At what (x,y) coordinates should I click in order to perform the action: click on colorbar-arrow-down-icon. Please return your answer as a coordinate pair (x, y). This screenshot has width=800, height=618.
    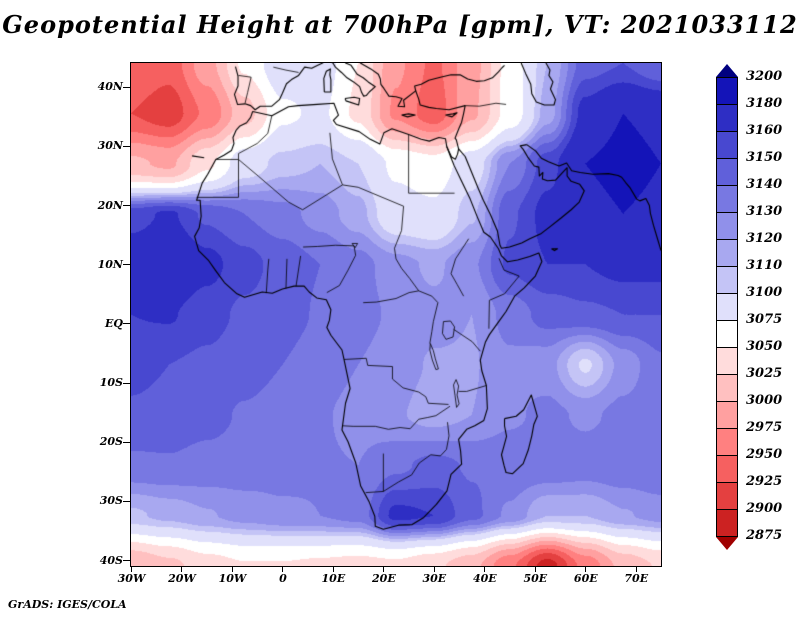
    Looking at the image, I should click on (727, 543).